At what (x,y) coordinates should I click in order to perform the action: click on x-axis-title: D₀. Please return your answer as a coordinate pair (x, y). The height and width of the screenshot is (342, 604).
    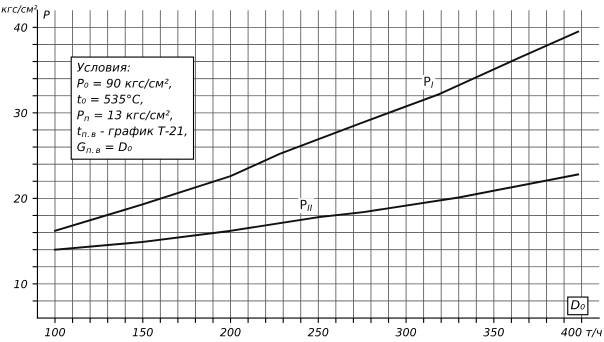
    Looking at the image, I should click on (577, 305).